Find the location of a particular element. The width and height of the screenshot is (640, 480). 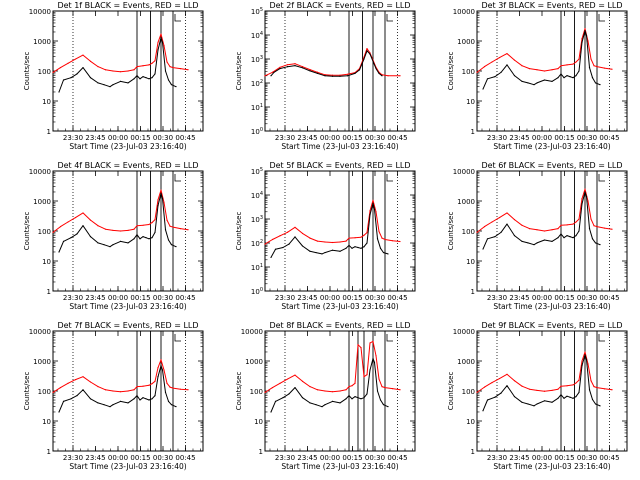

y-tick-label: 1000 is located at coordinates (42, 362).